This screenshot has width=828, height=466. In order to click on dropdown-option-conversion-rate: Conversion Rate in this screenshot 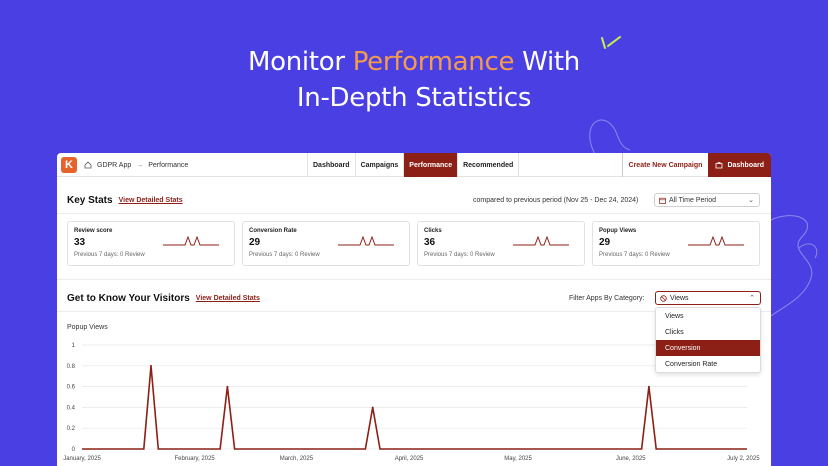, I will do `click(691, 364)`.